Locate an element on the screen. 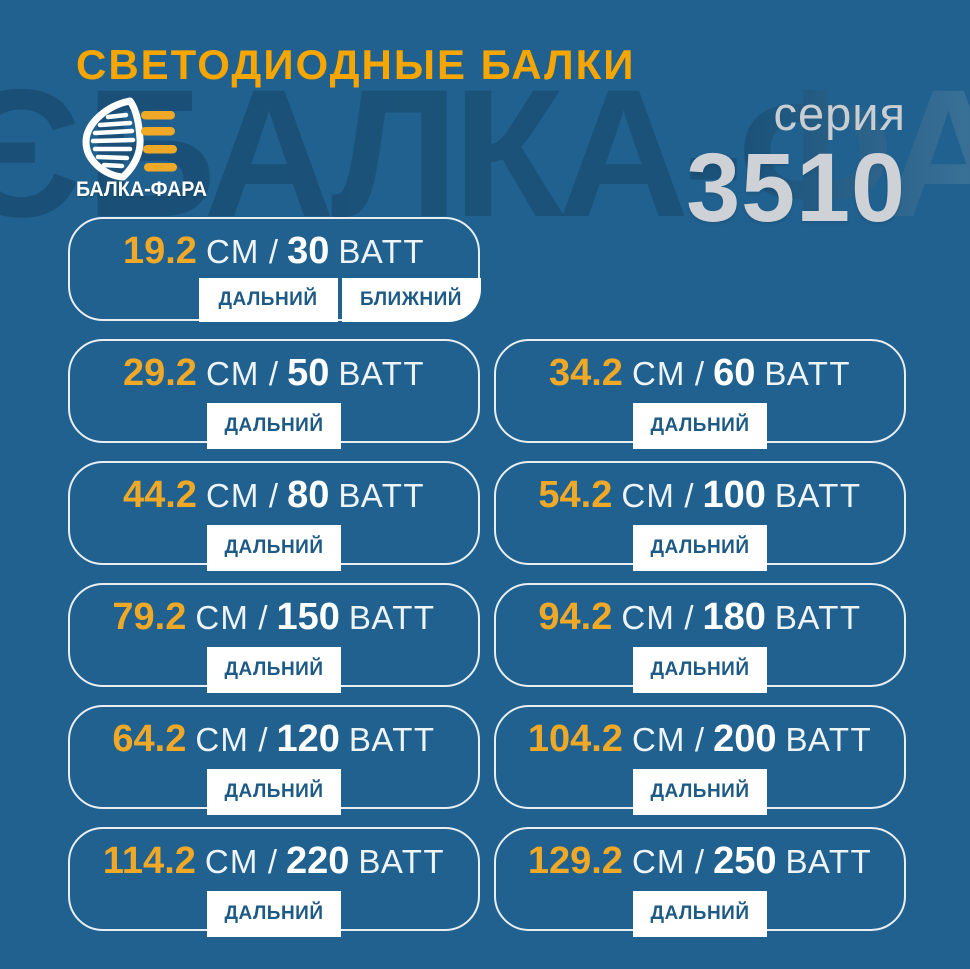  product-card: 114.2 СМ/220 ВАТТ ДАЛЬНИЙ is located at coordinates (274, 882).